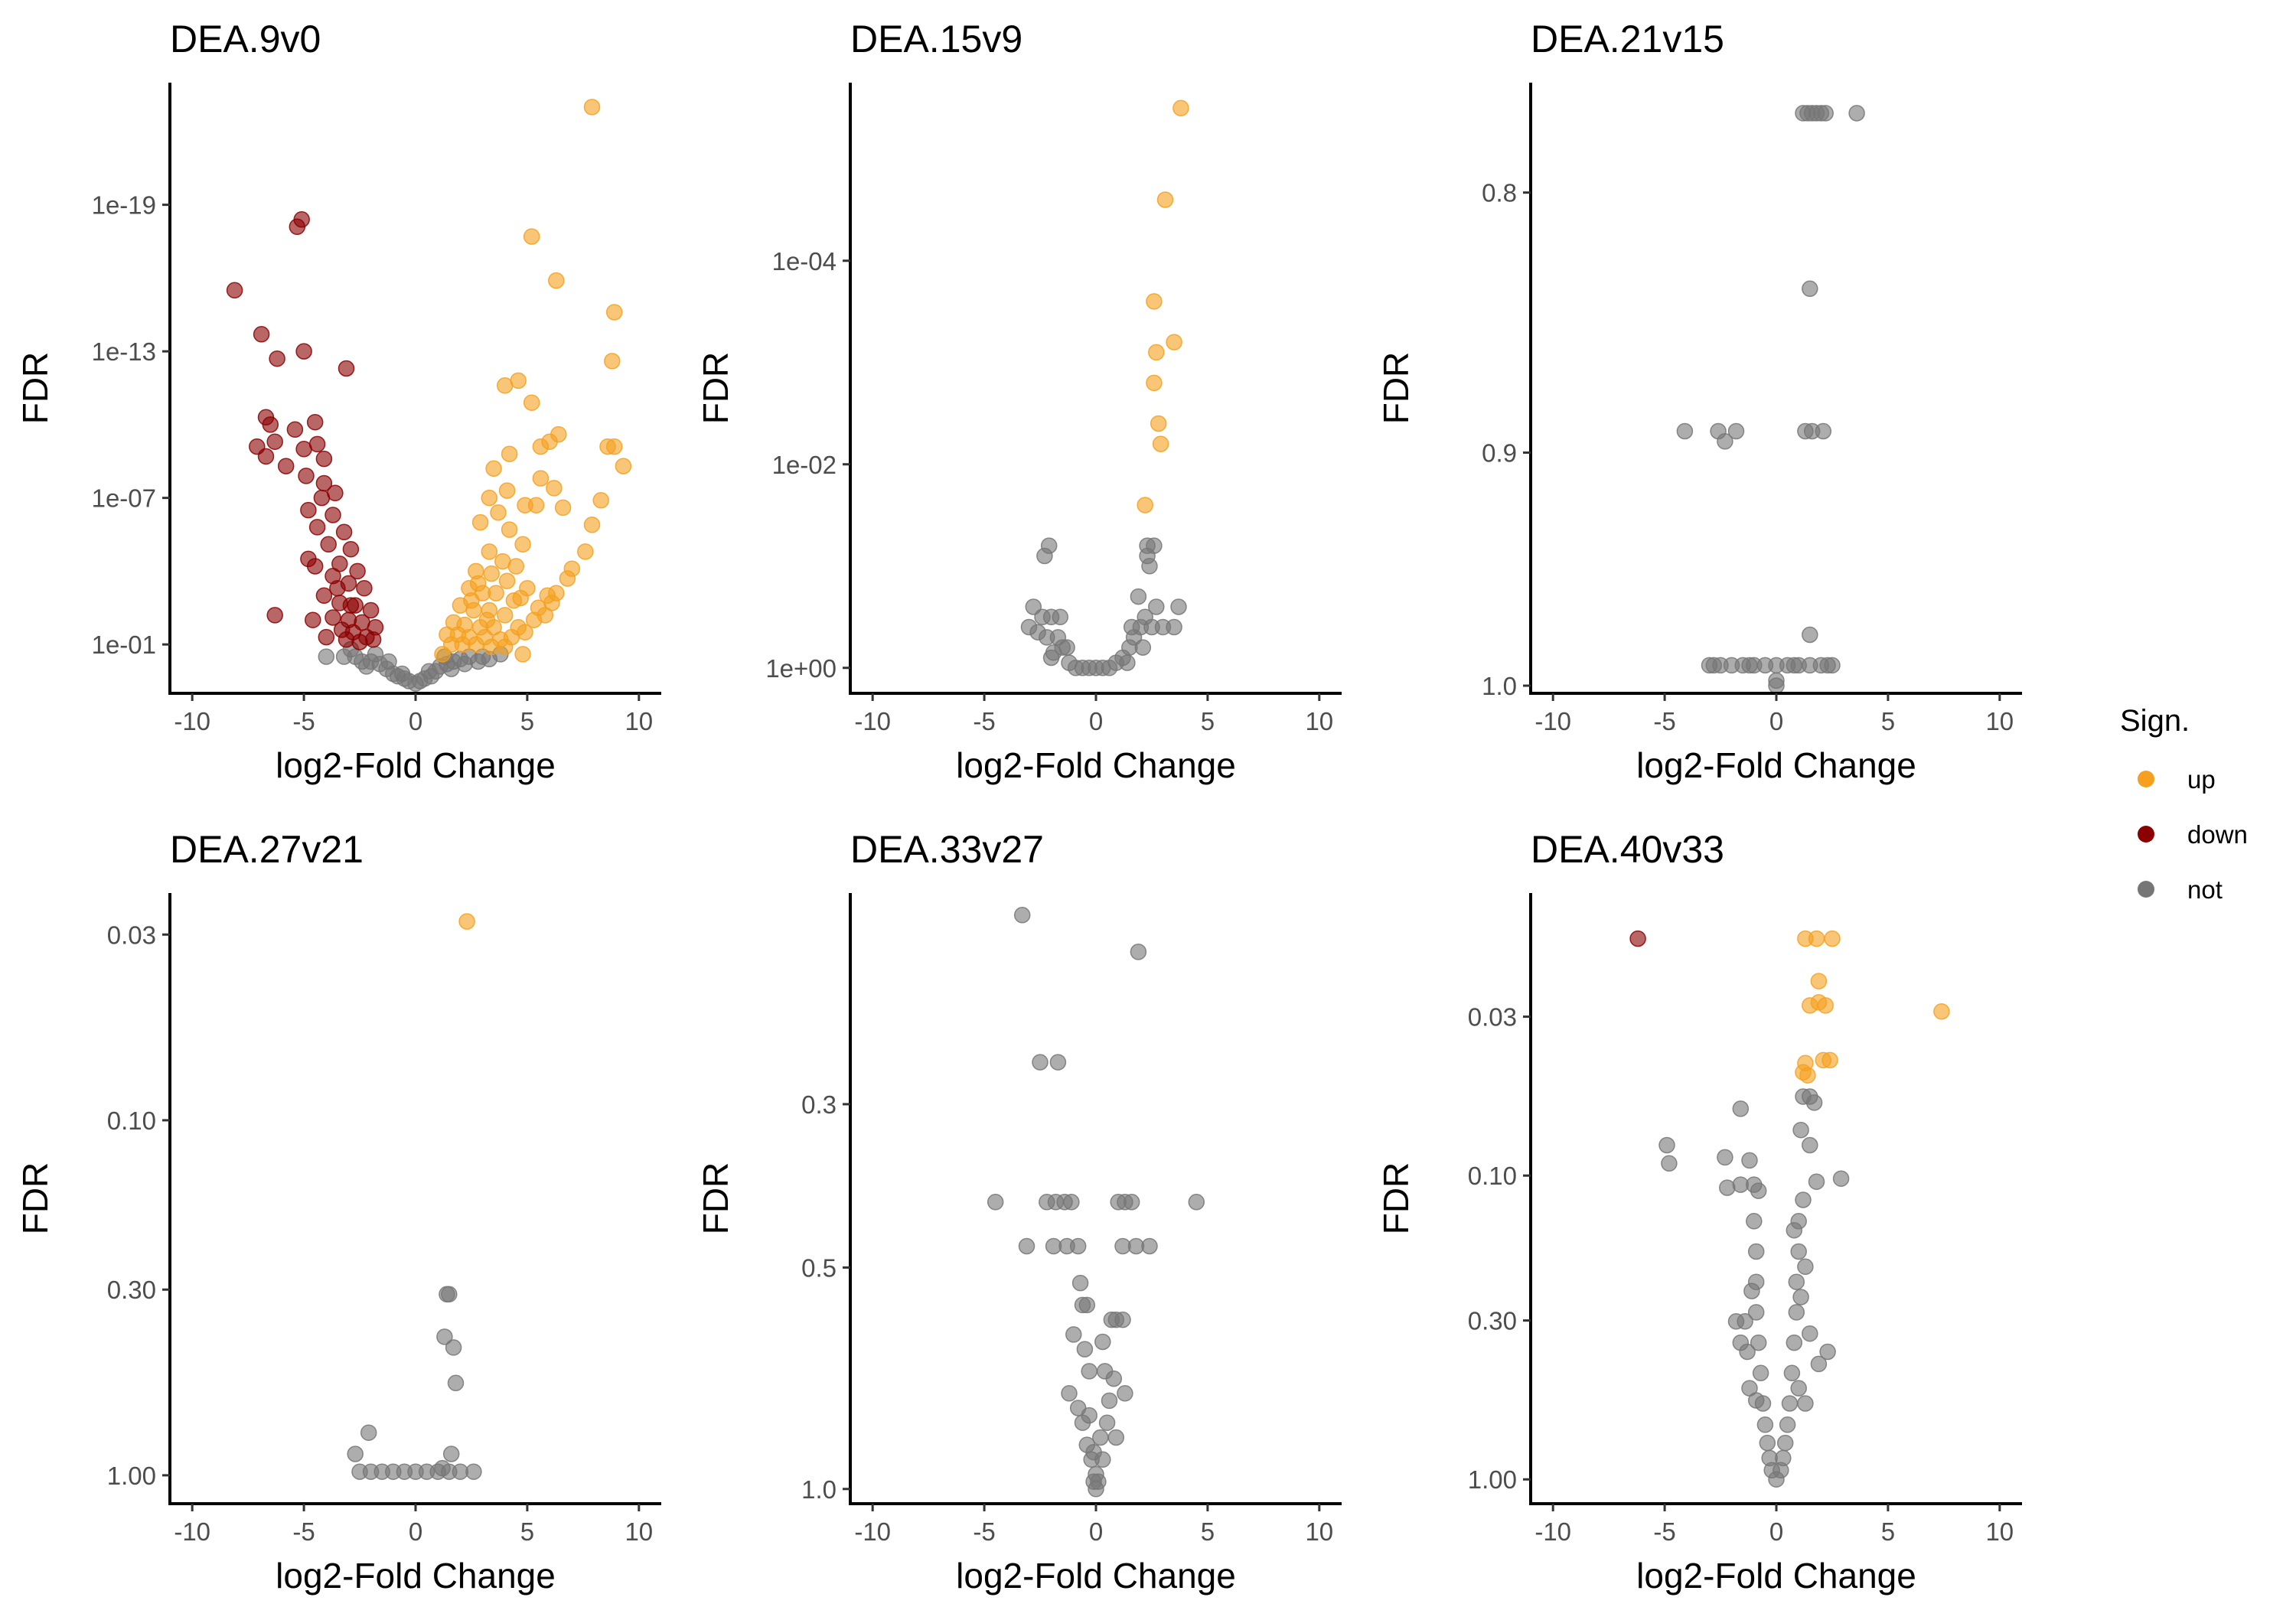 The width and height of the screenshot is (2296, 1607). Describe the element at coordinates (1627, 849) in the screenshot. I see `panel-title: DEA.40v33` at that location.